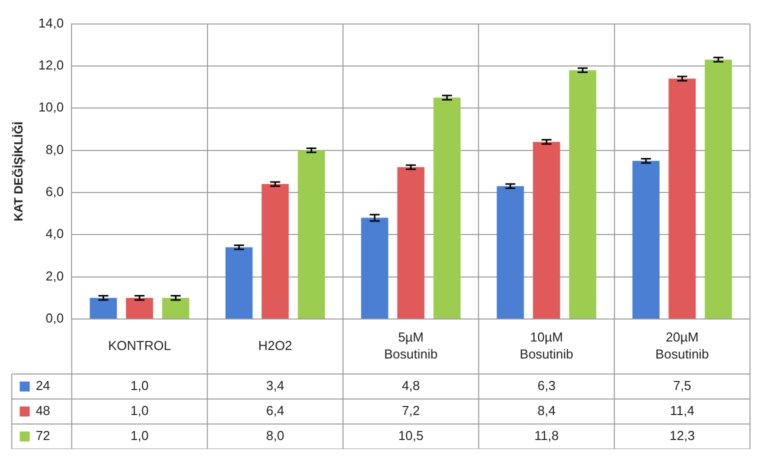 This screenshot has height=457, width=762. Describe the element at coordinates (411, 346) in the screenshot. I see `x-tick-label: 5µM Bosutinib` at that location.